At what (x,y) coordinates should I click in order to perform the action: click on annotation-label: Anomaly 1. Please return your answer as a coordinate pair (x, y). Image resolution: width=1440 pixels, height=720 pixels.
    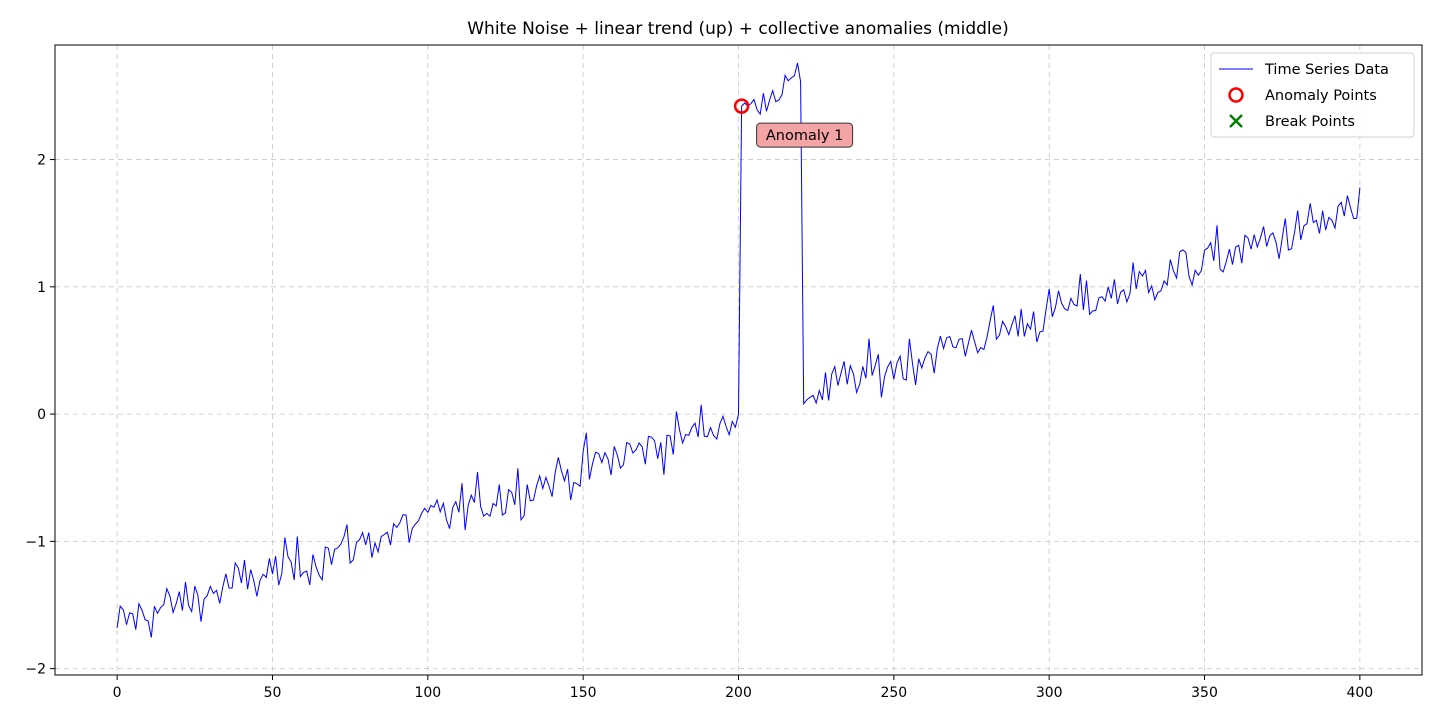
    Looking at the image, I should click on (804, 136).